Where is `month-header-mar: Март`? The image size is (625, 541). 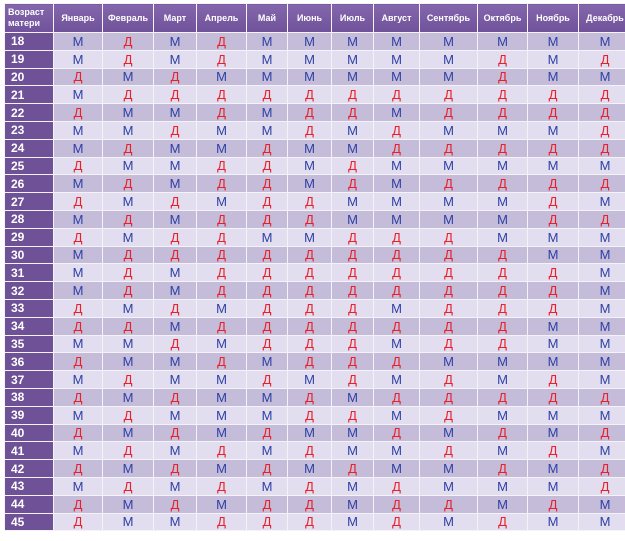 month-header-mar: Март is located at coordinates (175, 18).